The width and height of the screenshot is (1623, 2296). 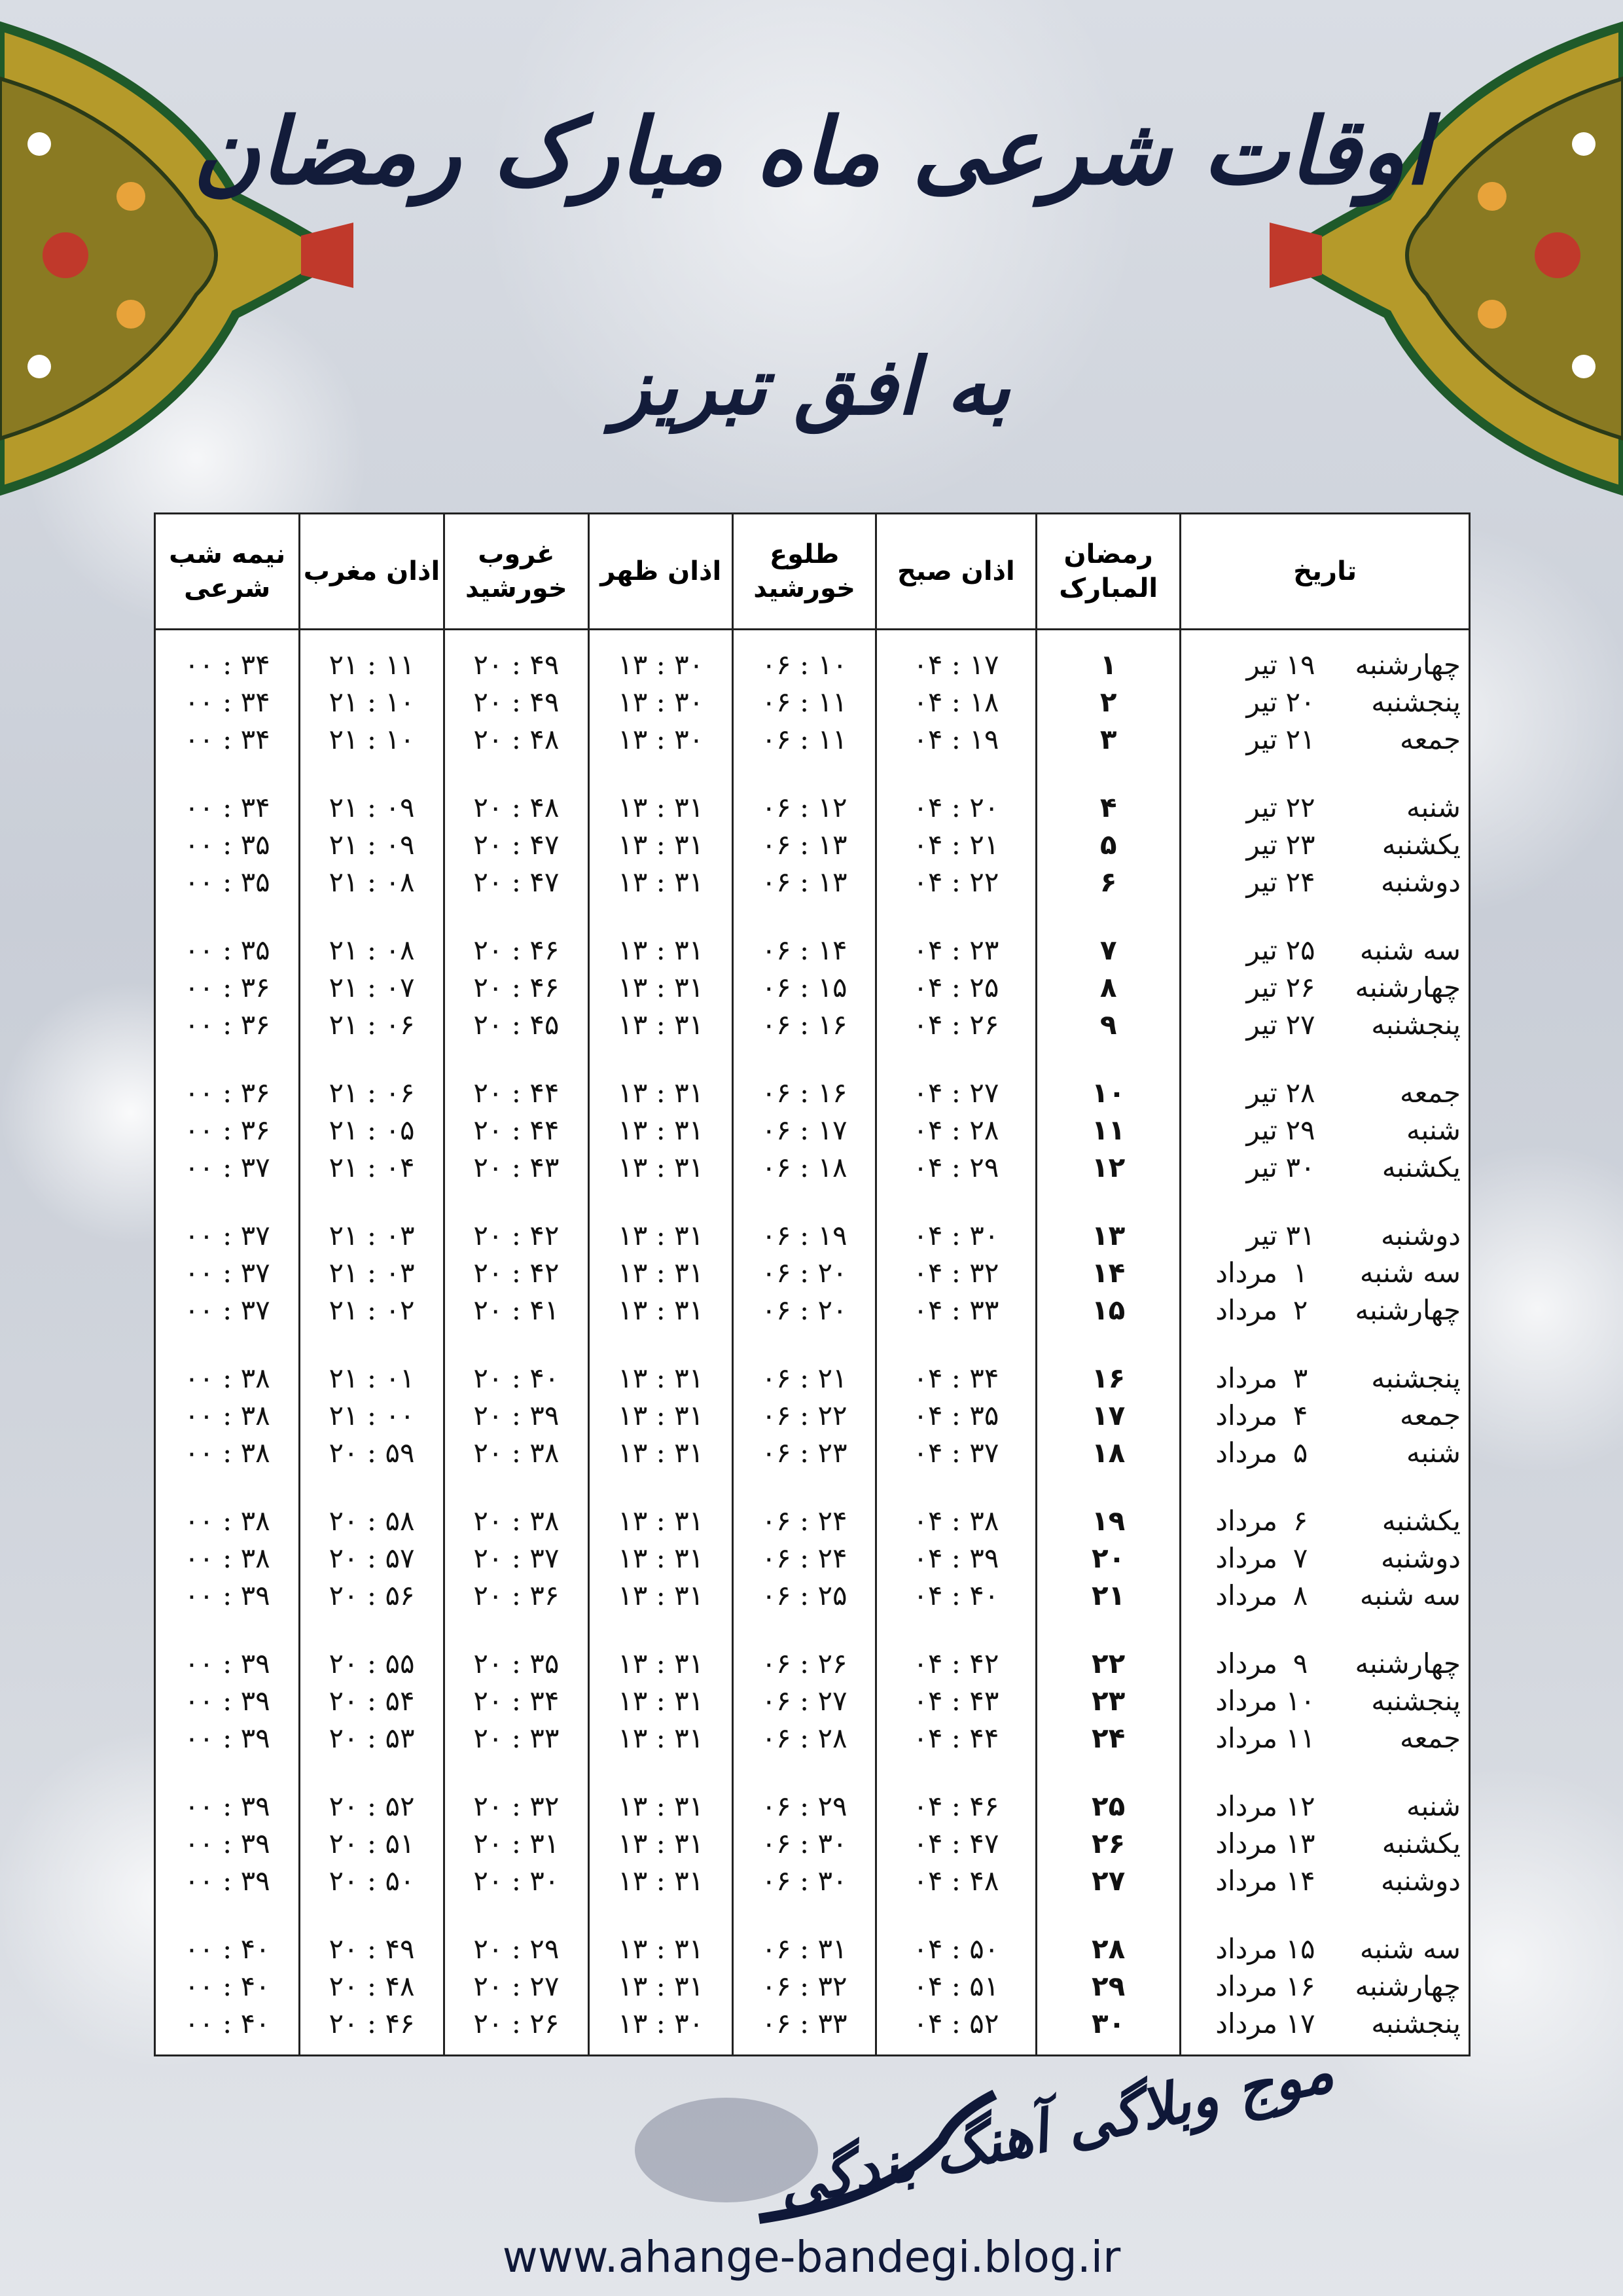 I want to click on date-cell: جمعه ۱۱ مرداد, so click(x=1325, y=1738).